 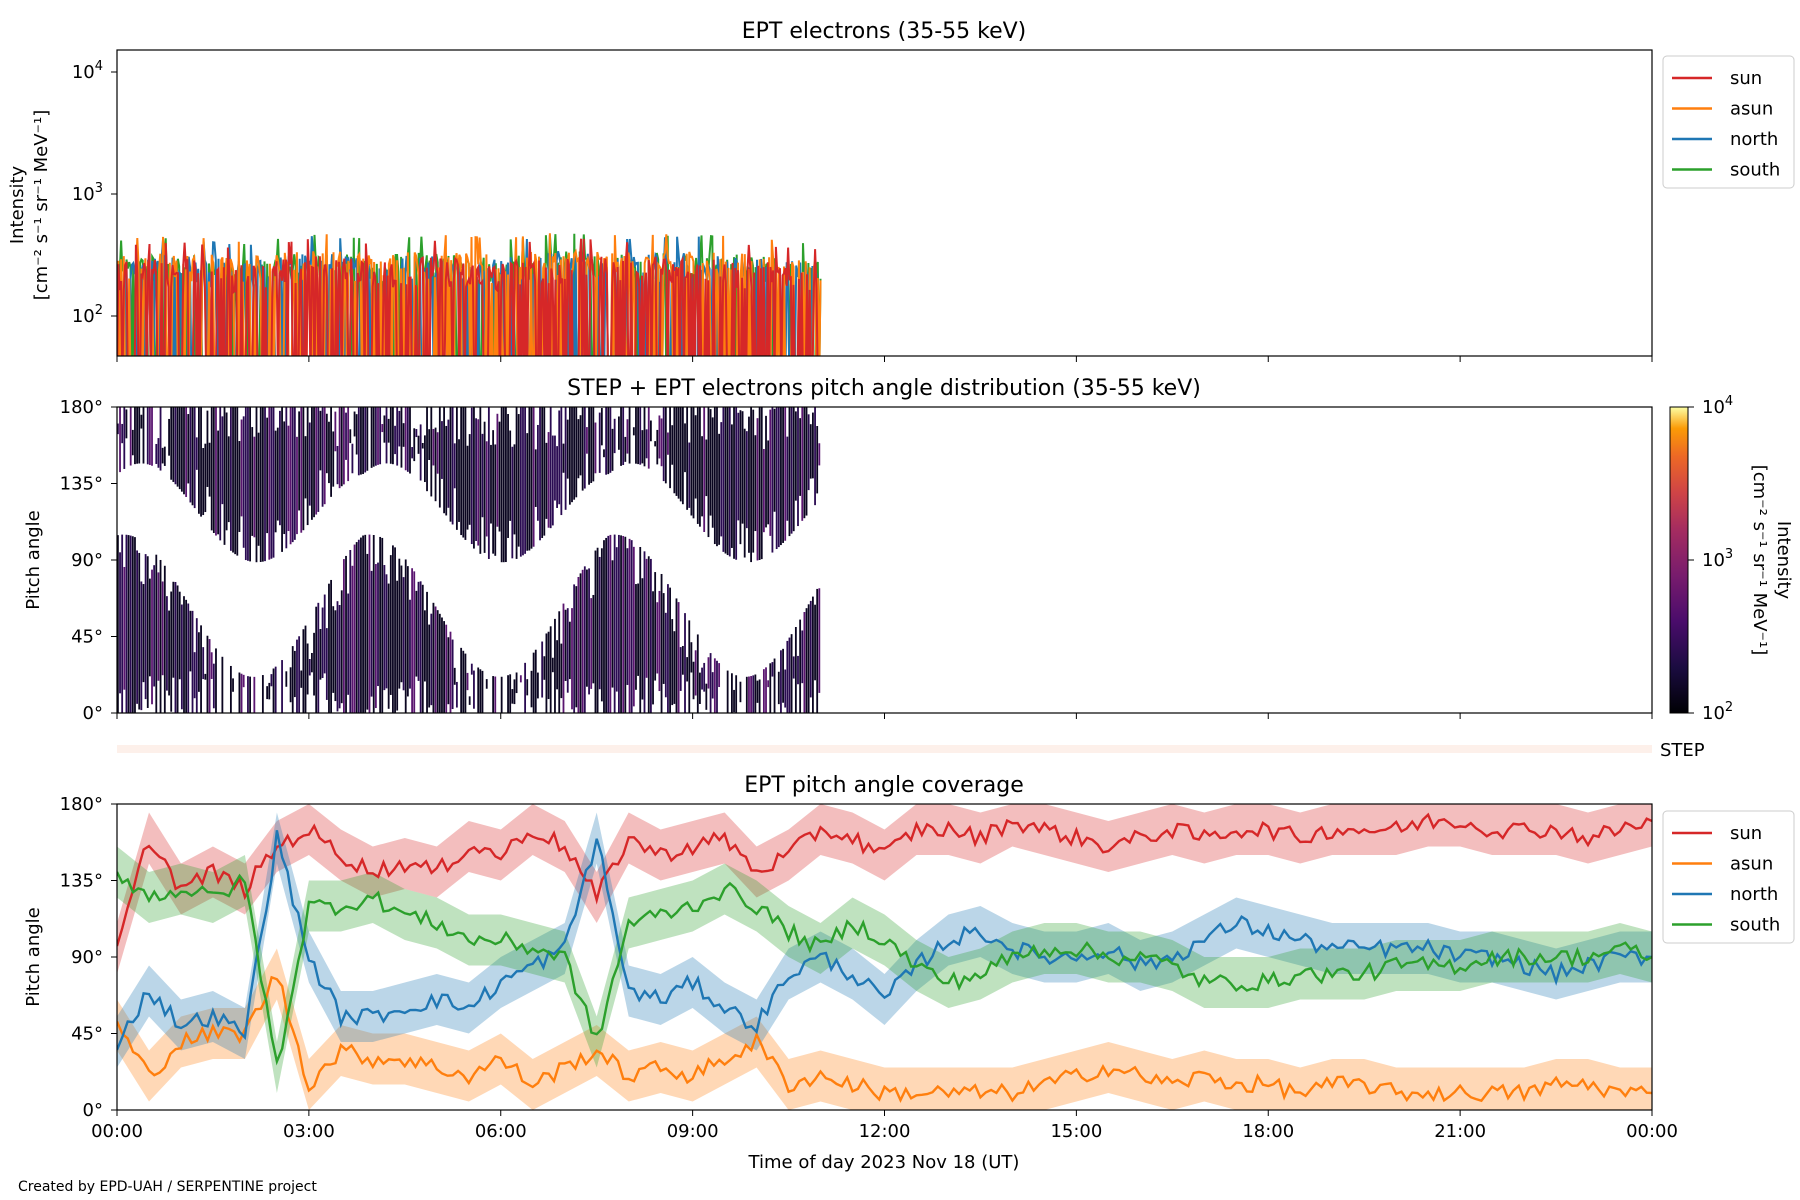 What do you see at coordinates (911, 750) in the screenshot?
I see `step-strip: STEP` at bounding box center [911, 750].